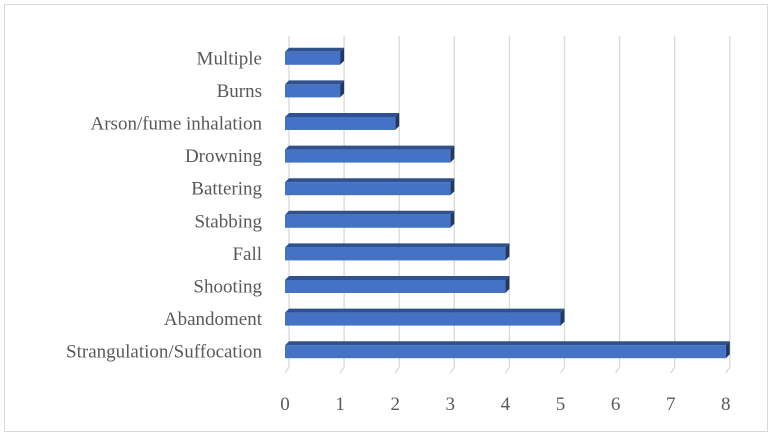  Describe the element at coordinates (395, 404) in the screenshot. I see `x-tick-label-2: 2` at that location.